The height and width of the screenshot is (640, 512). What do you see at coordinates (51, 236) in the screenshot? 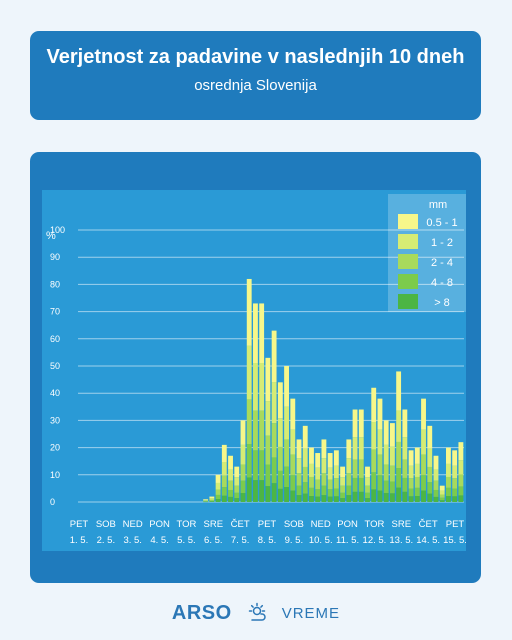
I see `y-axis-label: %` at bounding box center [51, 236].